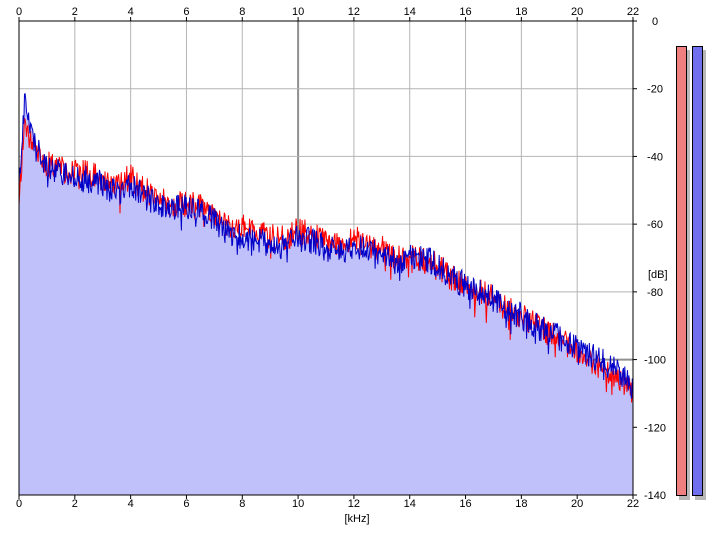 This screenshot has width=716, height=535. I want to click on right-channel-meter, so click(697, 271).